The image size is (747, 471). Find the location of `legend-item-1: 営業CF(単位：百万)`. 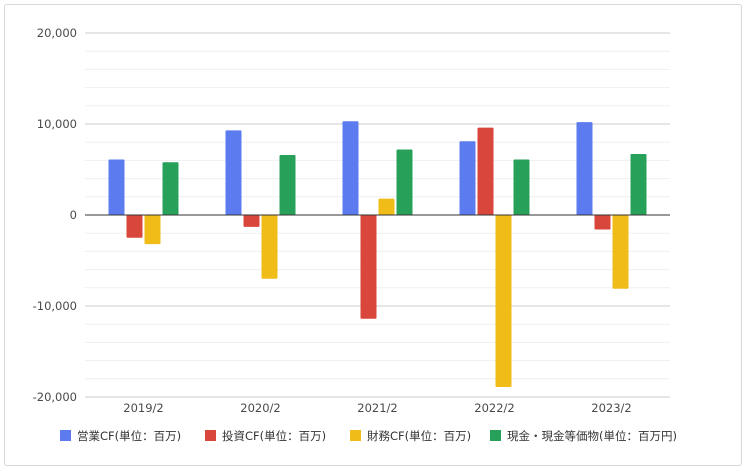

legend-item-1: 営業CF(単位：百万) is located at coordinates (120, 436).